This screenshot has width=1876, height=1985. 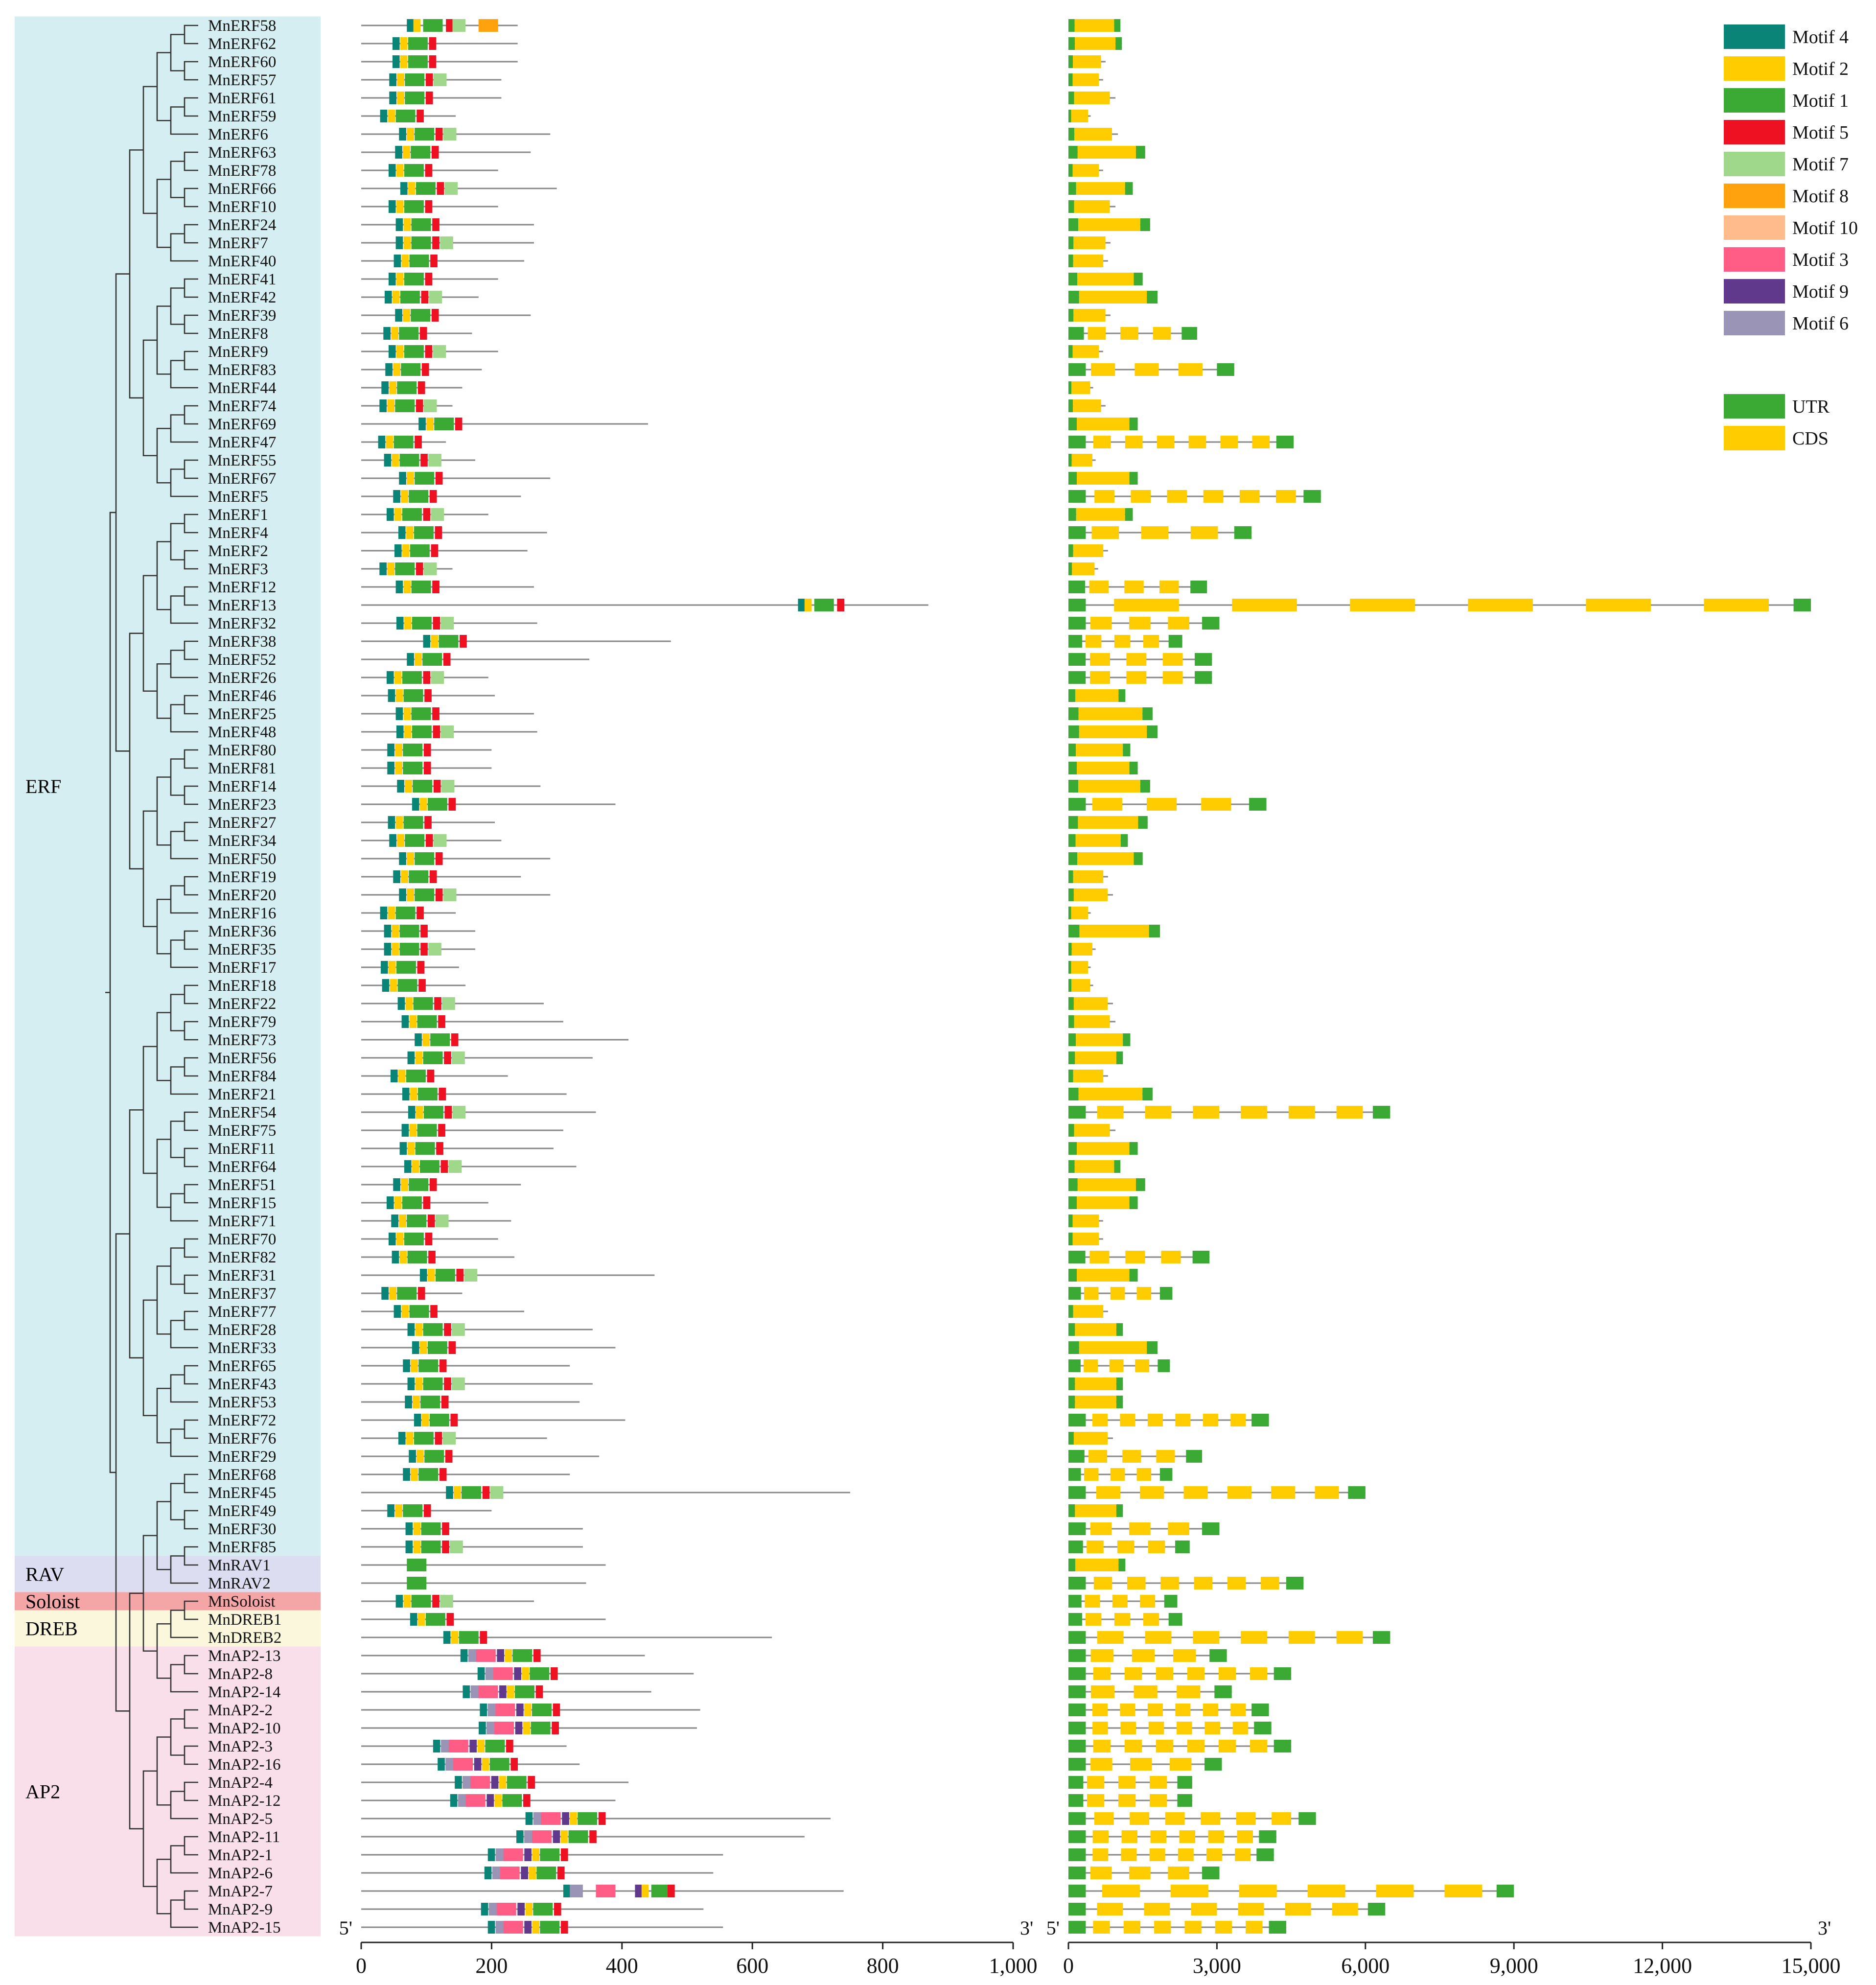 I want to click on gene-label: MnERF81, so click(x=242, y=768).